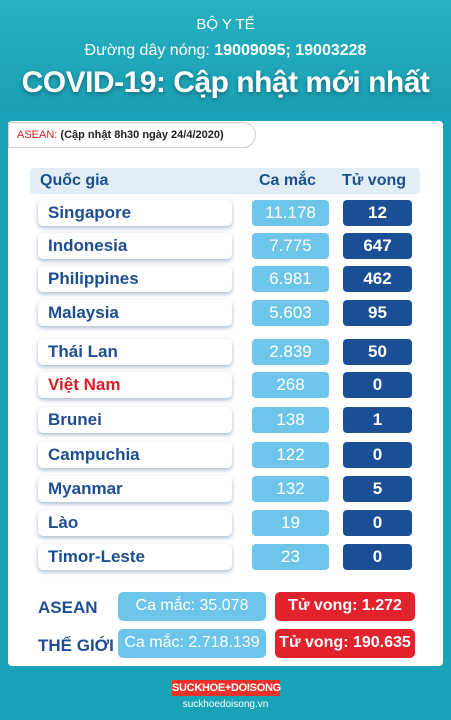  I want to click on cases-value: 11.178, so click(290, 213).